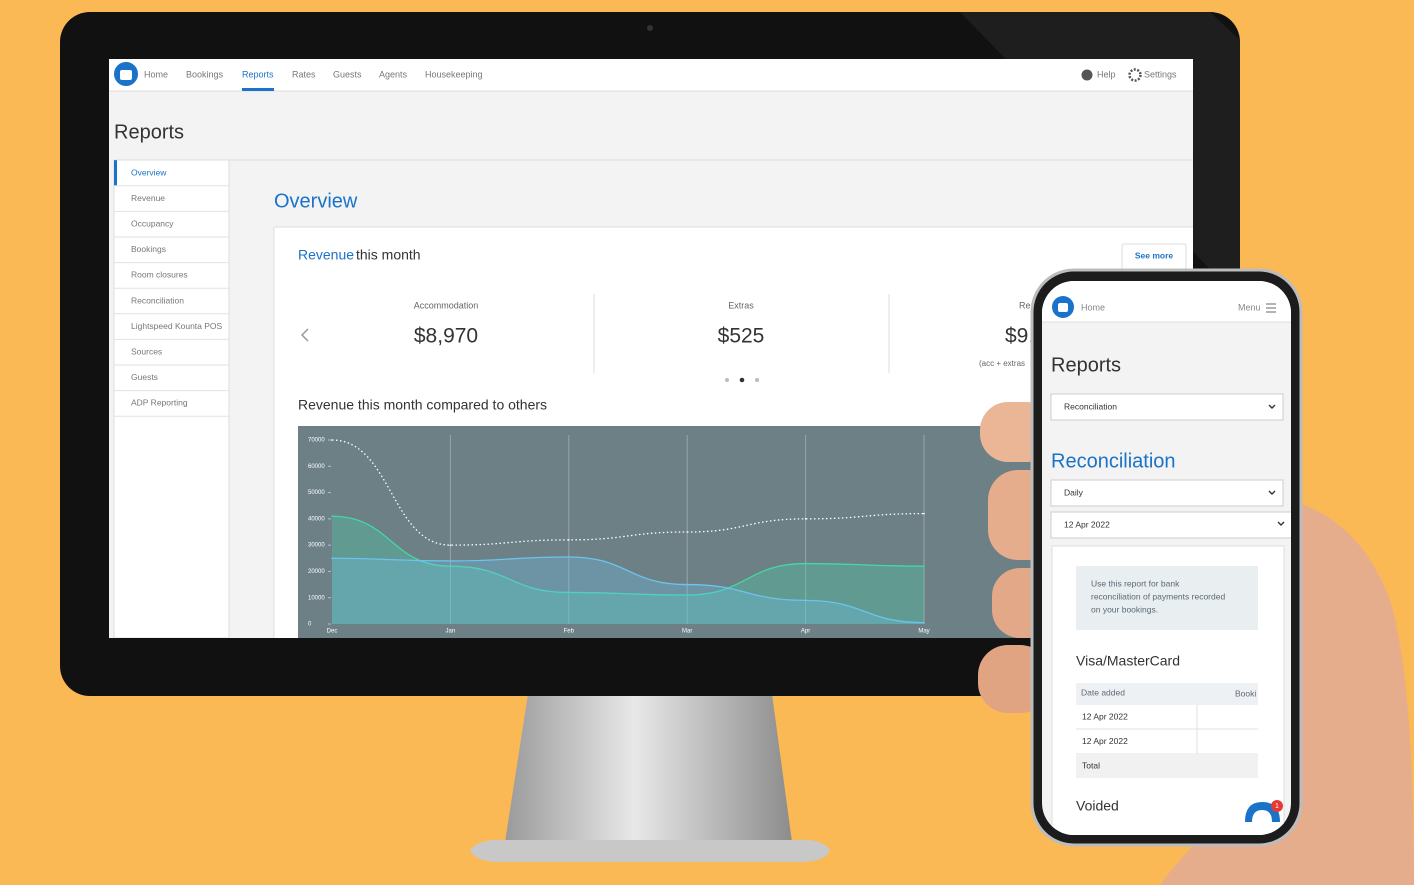 The width and height of the screenshot is (1414, 890). Describe the element at coordinates (454, 74) in the screenshot. I see `nav-item: Housekeeping` at that location.